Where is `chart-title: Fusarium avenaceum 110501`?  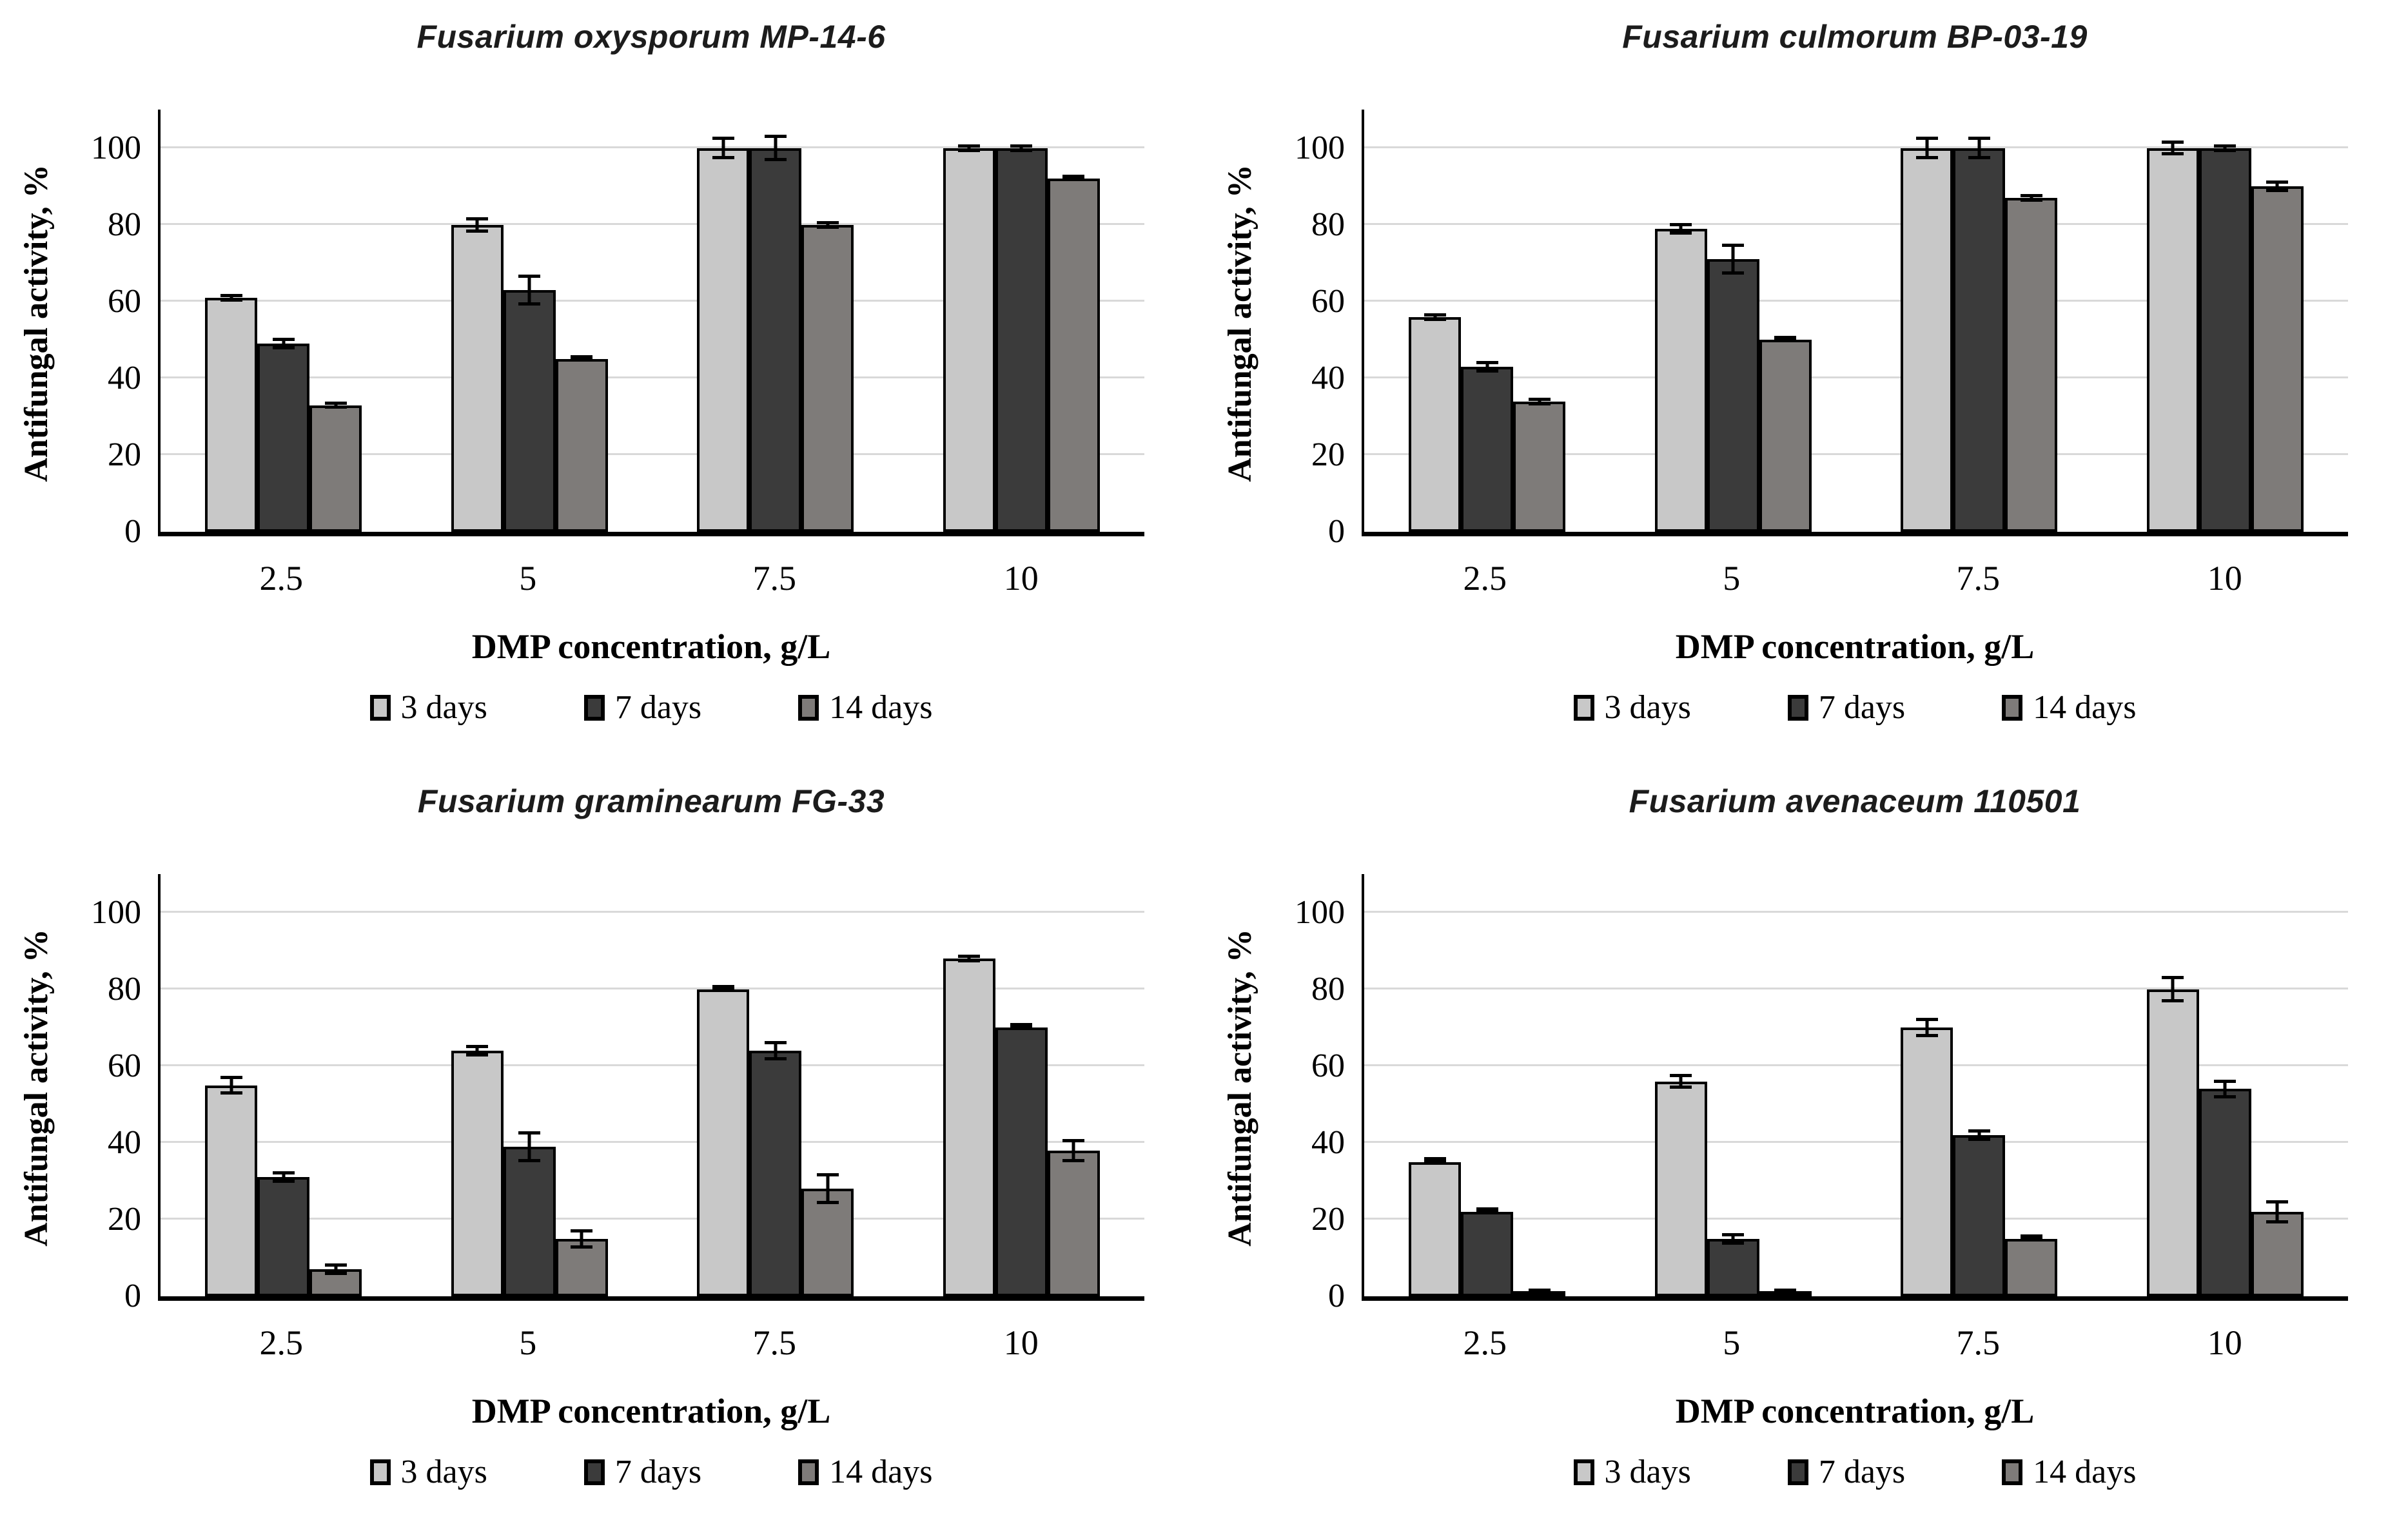 chart-title: Fusarium avenaceum 110501 is located at coordinates (1855, 801).